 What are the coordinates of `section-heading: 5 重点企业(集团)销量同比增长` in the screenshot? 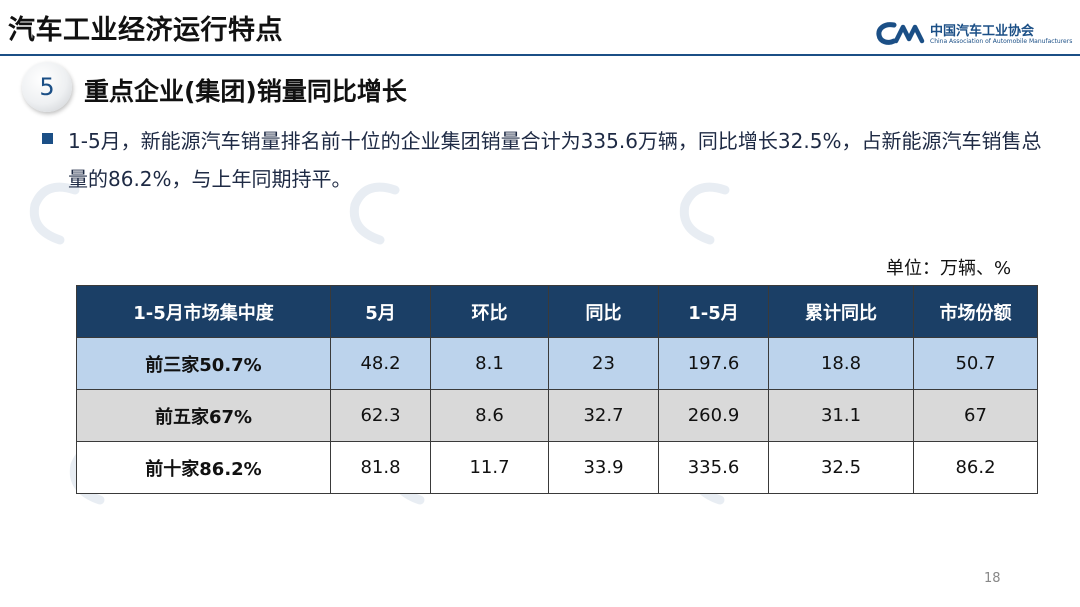 It's located at (372, 87).